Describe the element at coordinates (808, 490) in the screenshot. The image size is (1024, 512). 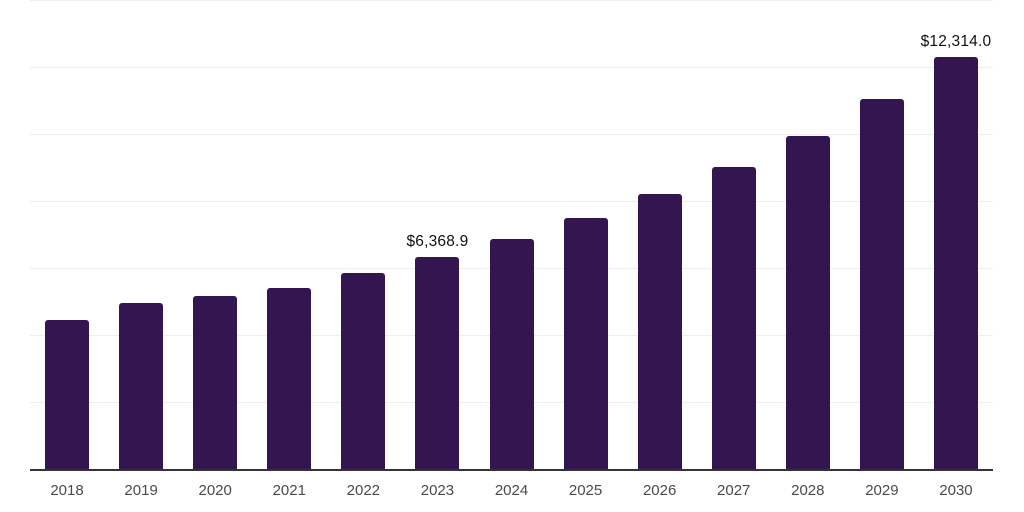
I see `x-tick-label-2028: 2028` at that location.